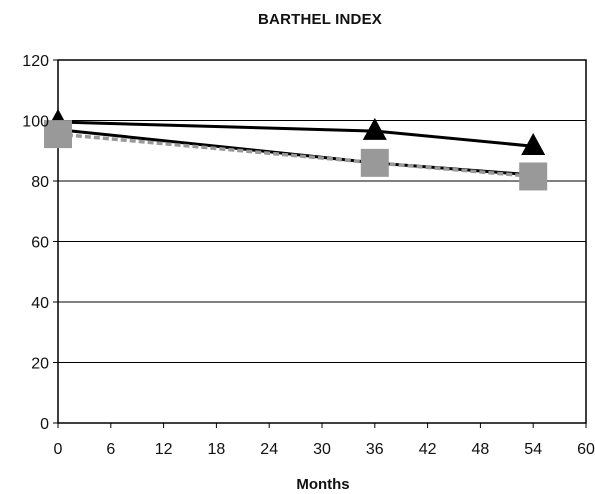 The width and height of the screenshot is (595, 494). Describe the element at coordinates (217, 449) in the screenshot. I see `x-tick-label-18: 18` at that location.